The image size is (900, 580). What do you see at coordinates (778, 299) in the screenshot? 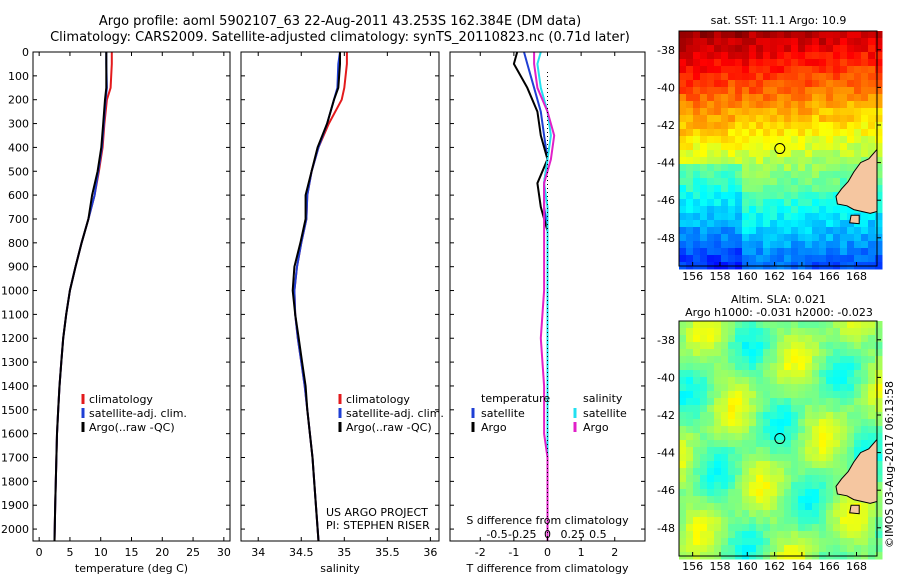
I see `sla-map-title: Altim. SLA: 0.021` at bounding box center [778, 299].